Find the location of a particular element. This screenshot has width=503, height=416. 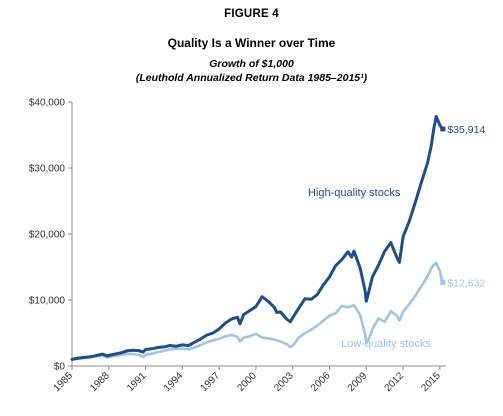

figure-label: FIGURE 4 is located at coordinates (251, 14).